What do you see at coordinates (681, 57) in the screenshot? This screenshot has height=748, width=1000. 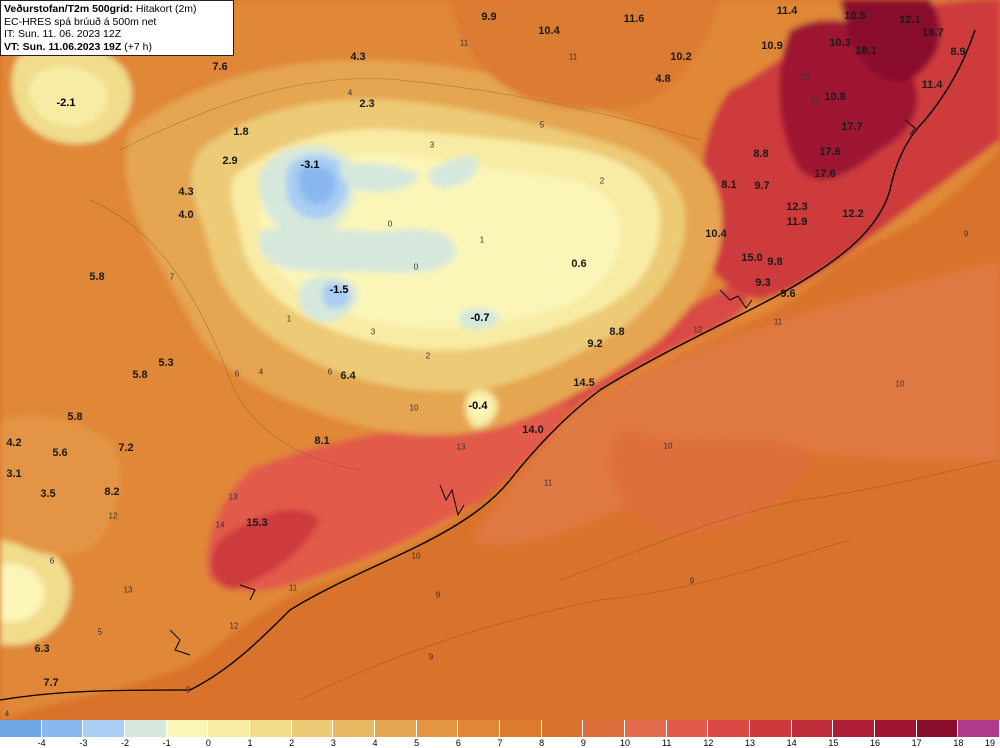 I see `temperature-label: 10.2` at bounding box center [681, 57].